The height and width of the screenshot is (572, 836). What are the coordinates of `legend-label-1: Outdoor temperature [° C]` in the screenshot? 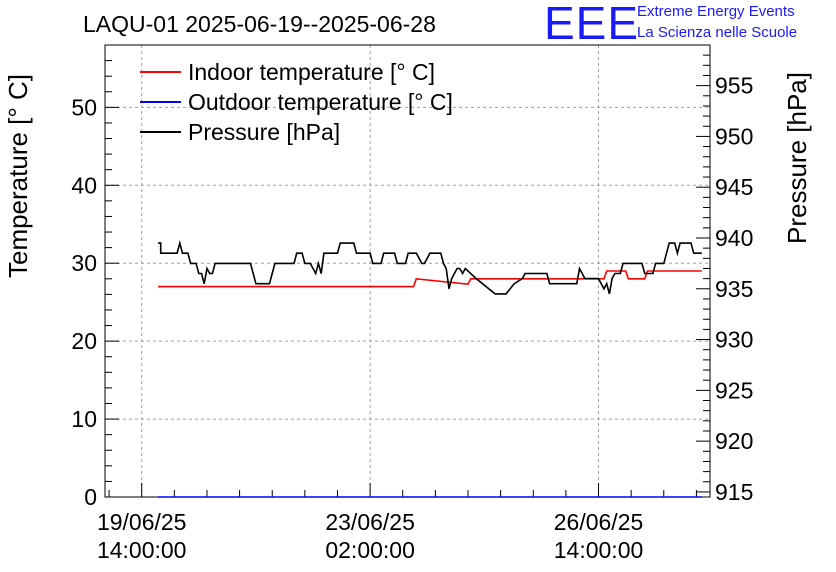 It's located at (320, 102).